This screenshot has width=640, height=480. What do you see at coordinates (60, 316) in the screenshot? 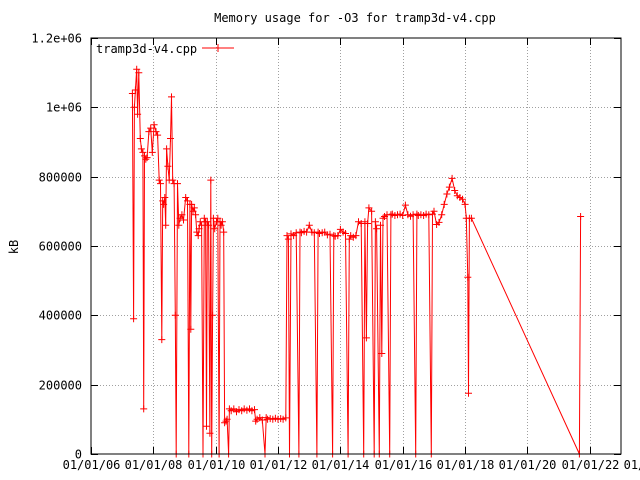
I see `y-tick-label: 400000` at bounding box center [60, 316].